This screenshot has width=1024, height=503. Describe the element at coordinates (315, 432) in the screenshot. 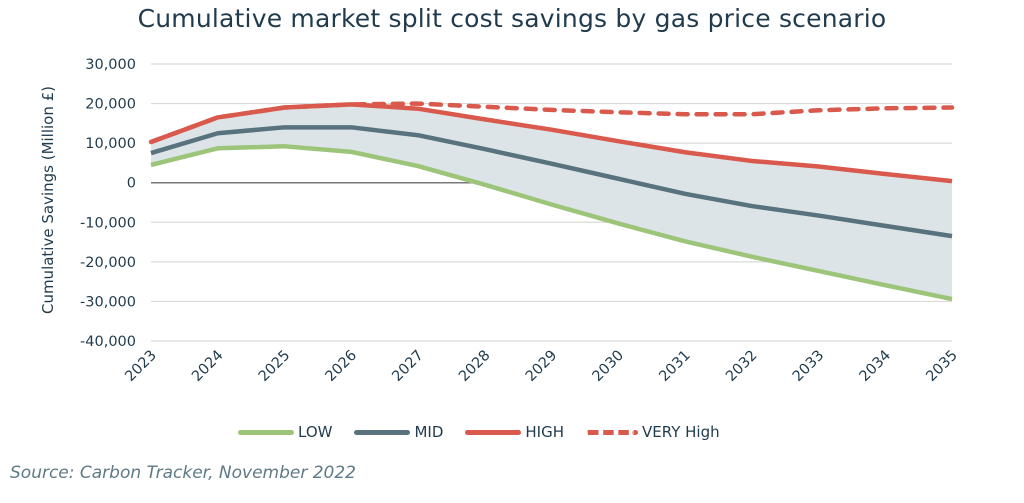

I see `legend-label-low: LOW` at that location.